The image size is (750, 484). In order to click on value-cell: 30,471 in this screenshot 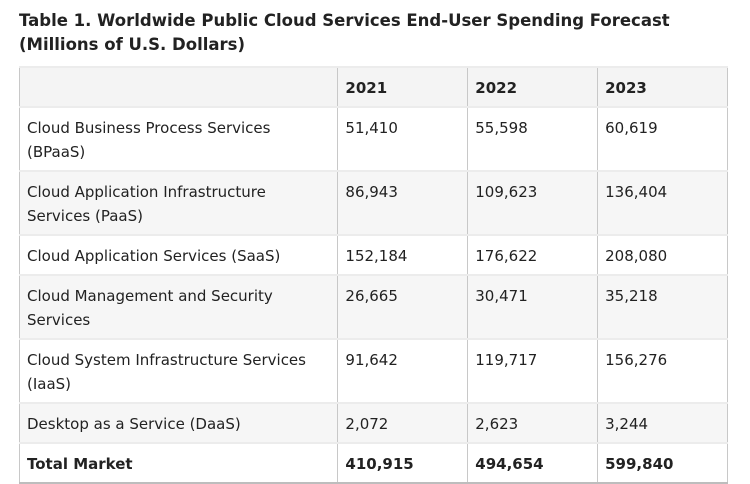, I will do `click(533, 306)`.